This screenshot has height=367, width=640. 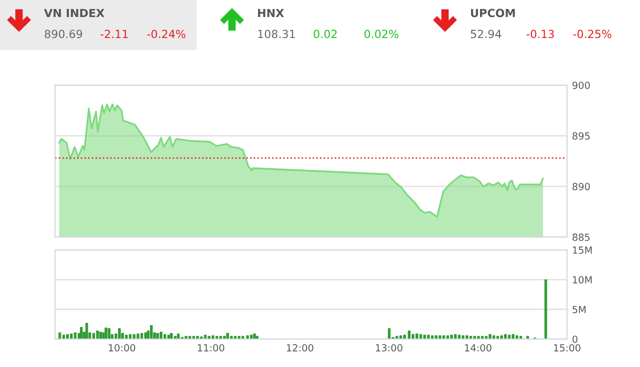 What do you see at coordinates (389, 348) in the screenshot?
I see `x-tick-label: 13:00` at bounding box center [389, 348].